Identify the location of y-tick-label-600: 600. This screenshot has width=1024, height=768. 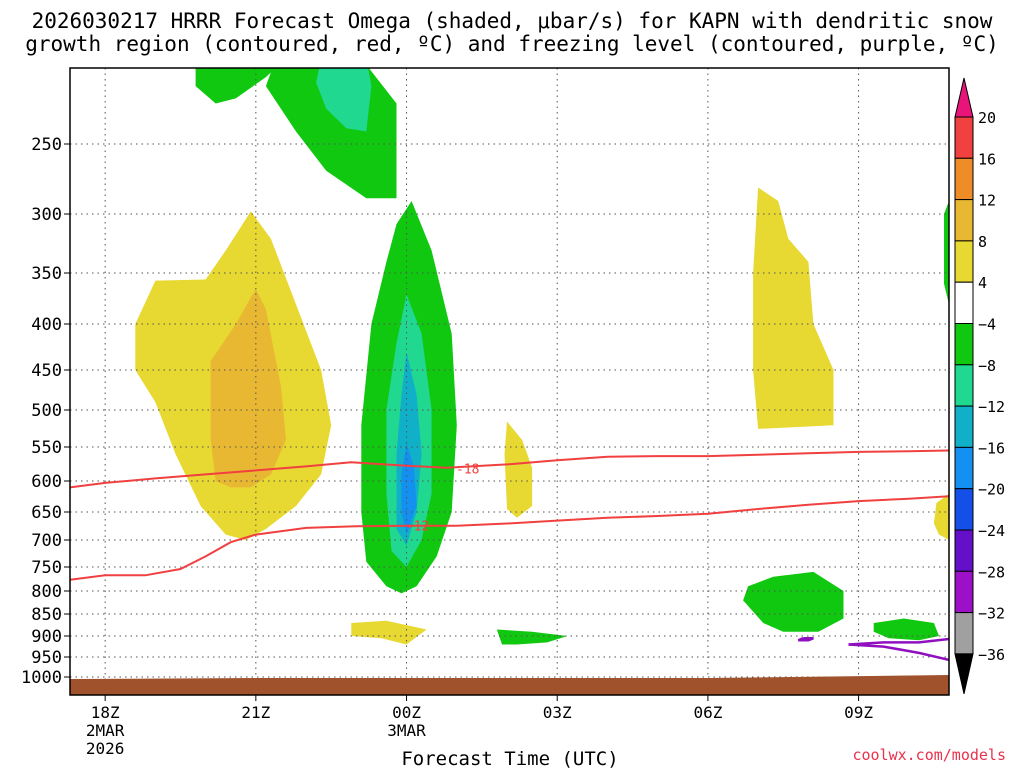
(46, 482).